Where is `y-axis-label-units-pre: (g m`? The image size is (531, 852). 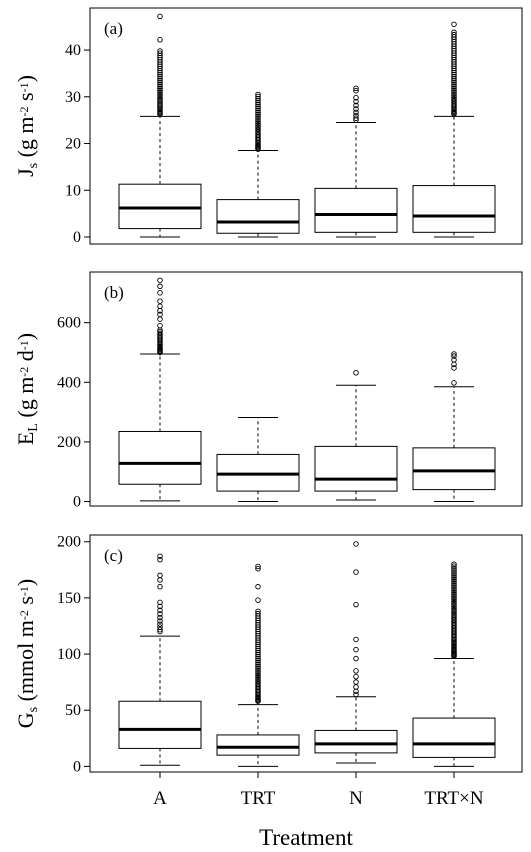
y-axis-label-units-pre: (g m is located at coordinates (25, 139).